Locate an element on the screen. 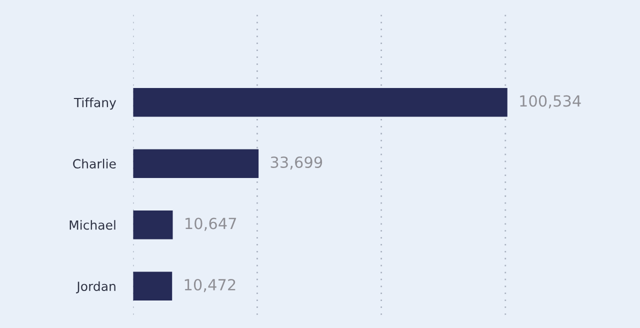 The image size is (640, 328). data-label: 100,534 is located at coordinates (550, 101).